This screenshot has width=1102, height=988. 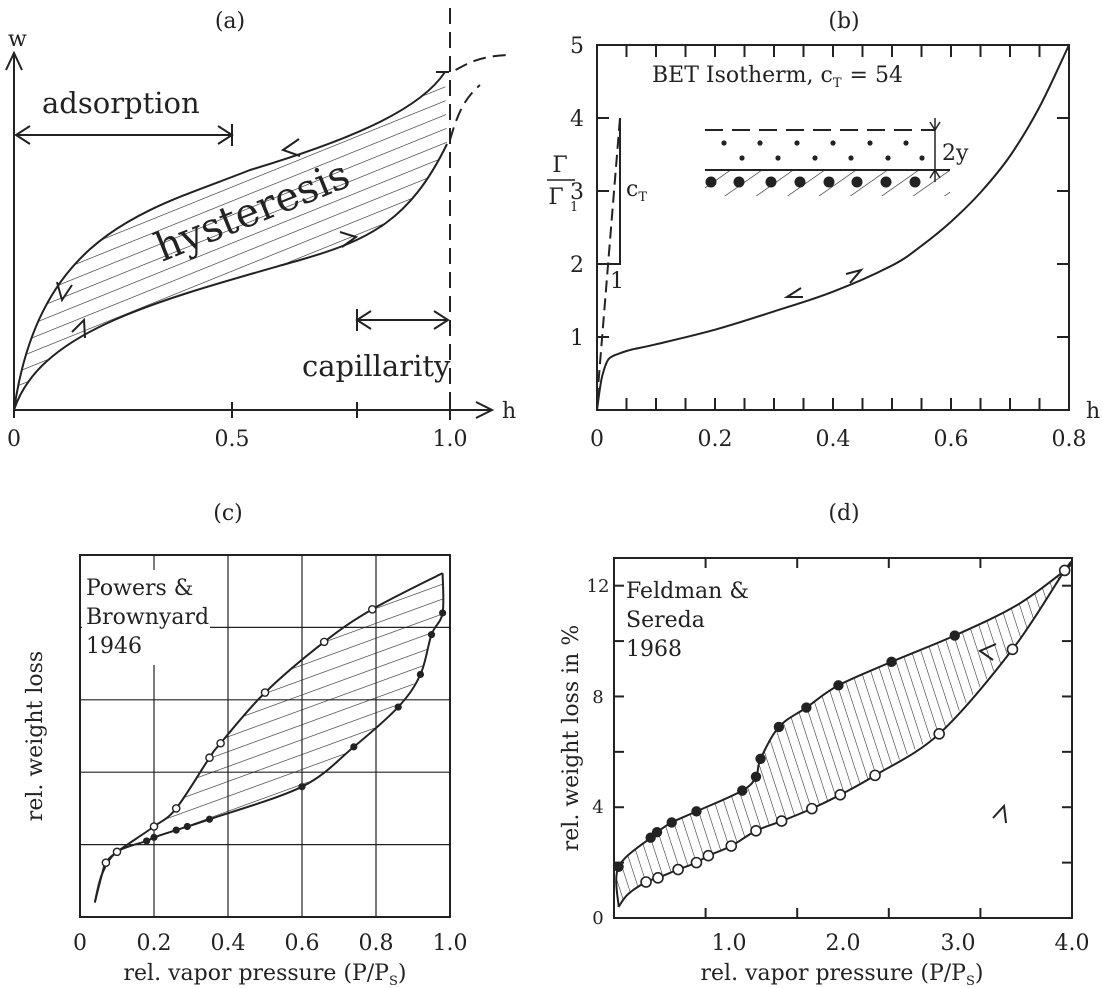 What do you see at coordinates (614, 191) in the screenshot?
I see `panel-b-slope-triangle` at bounding box center [614, 191].